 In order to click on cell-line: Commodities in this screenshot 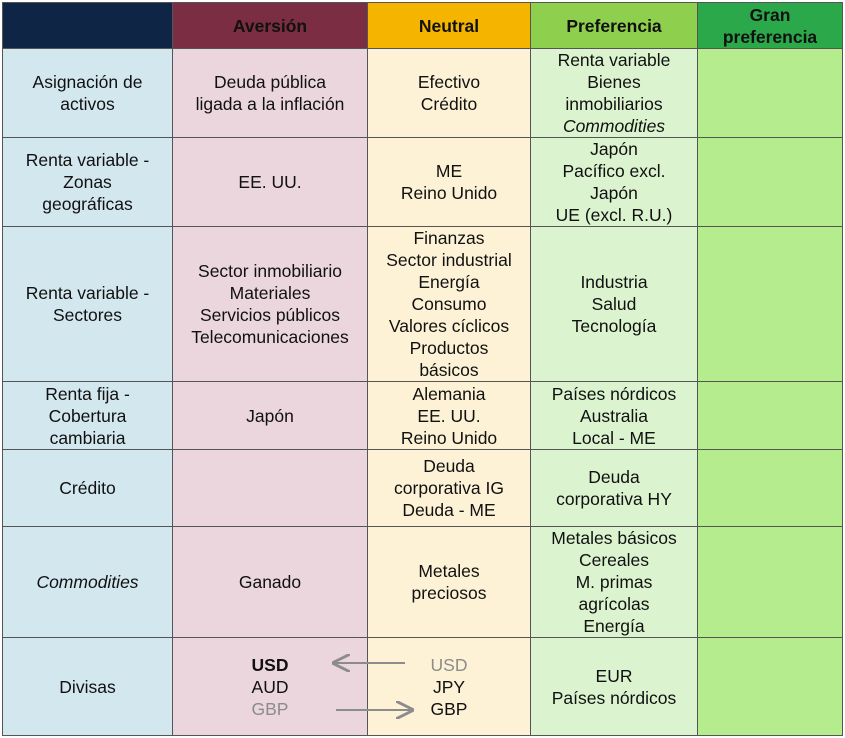, I will do `click(614, 126)`.